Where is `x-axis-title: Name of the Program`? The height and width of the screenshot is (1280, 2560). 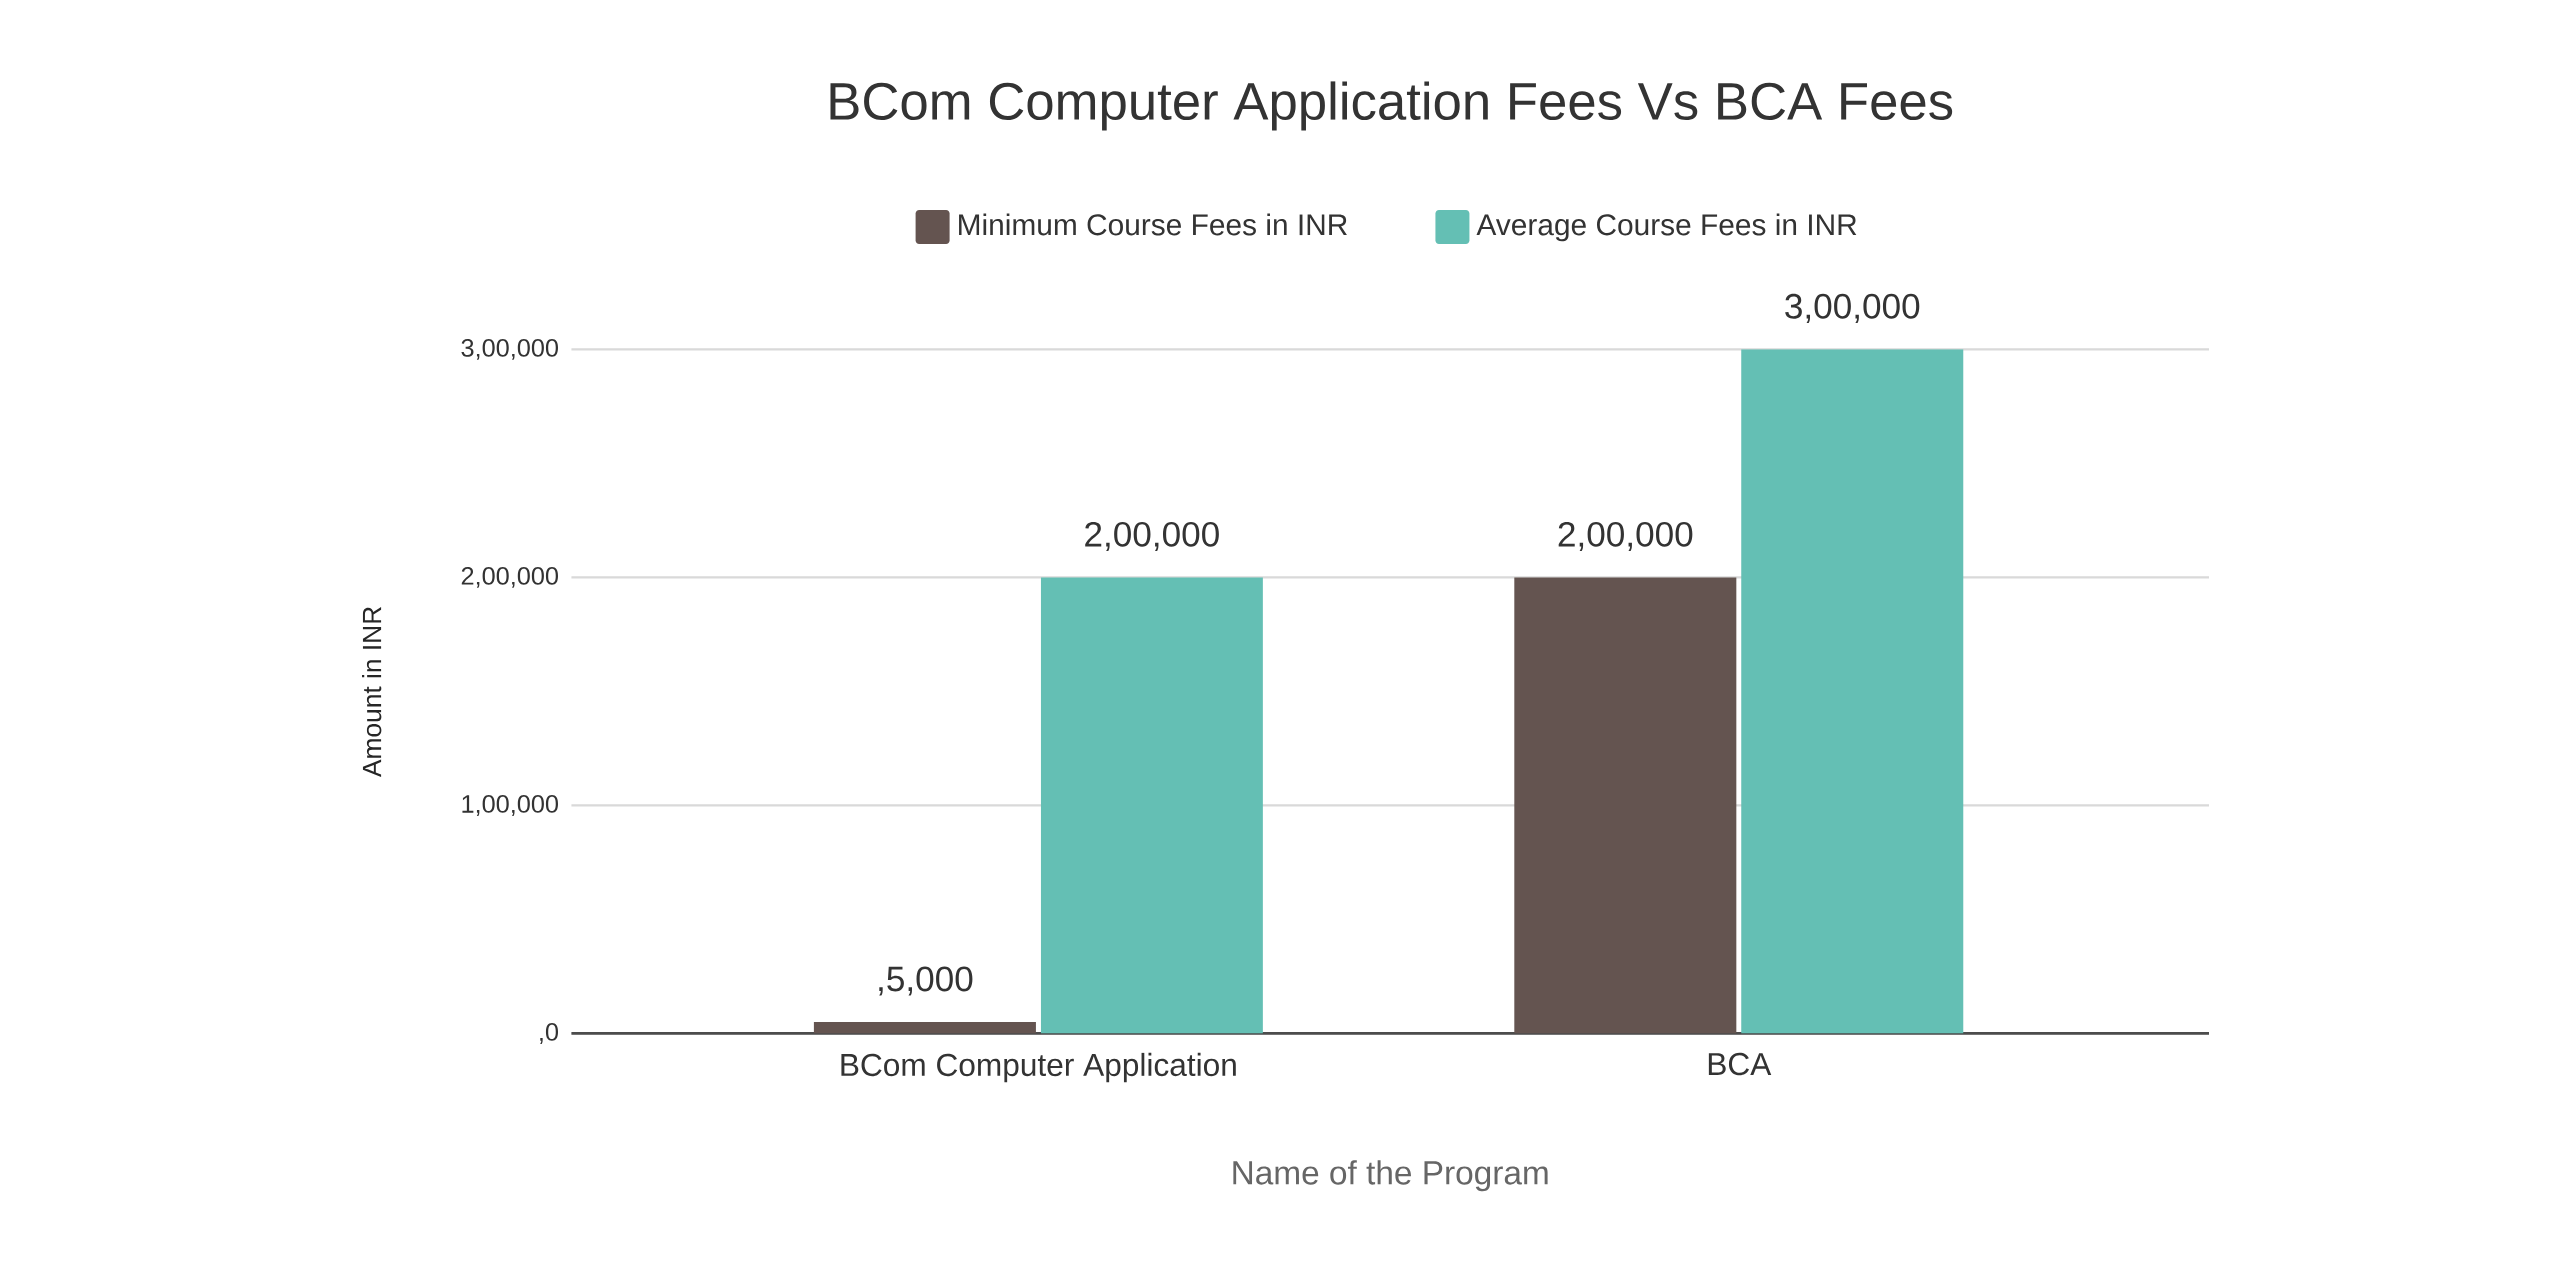 x-axis-title: Name of the Program is located at coordinates (1390, 1176).